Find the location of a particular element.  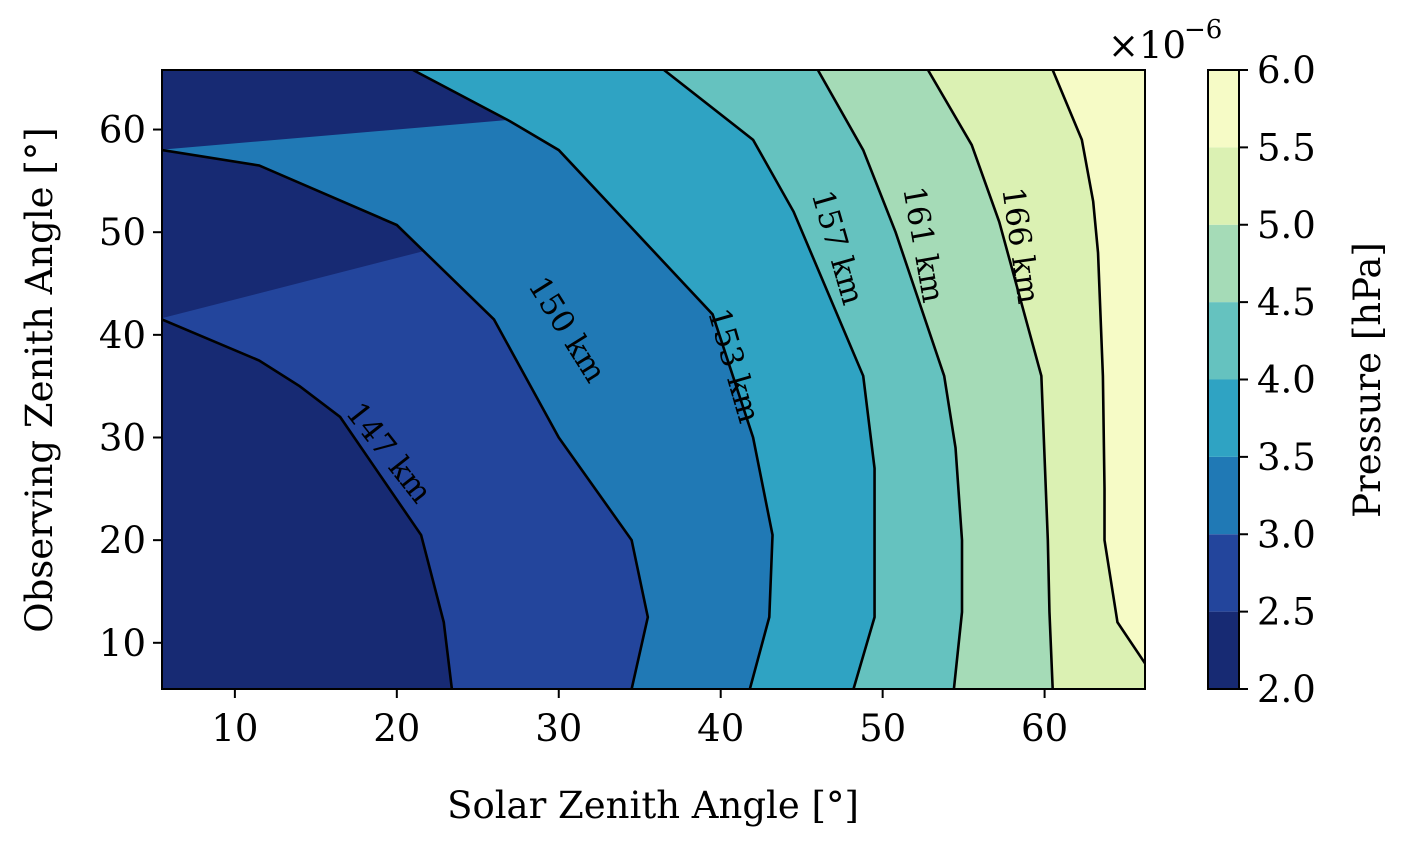

x-tick-label: 20 is located at coordinates (396, 728).